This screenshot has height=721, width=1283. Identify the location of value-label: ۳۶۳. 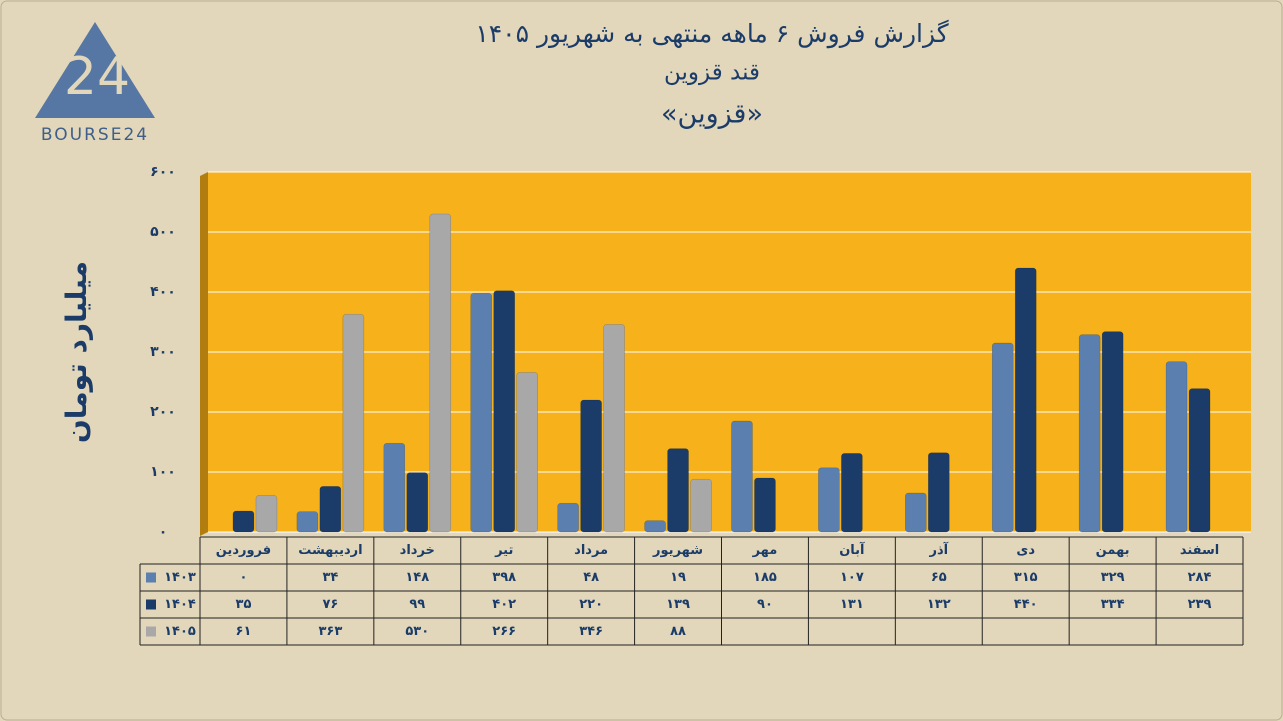
(330, 631).